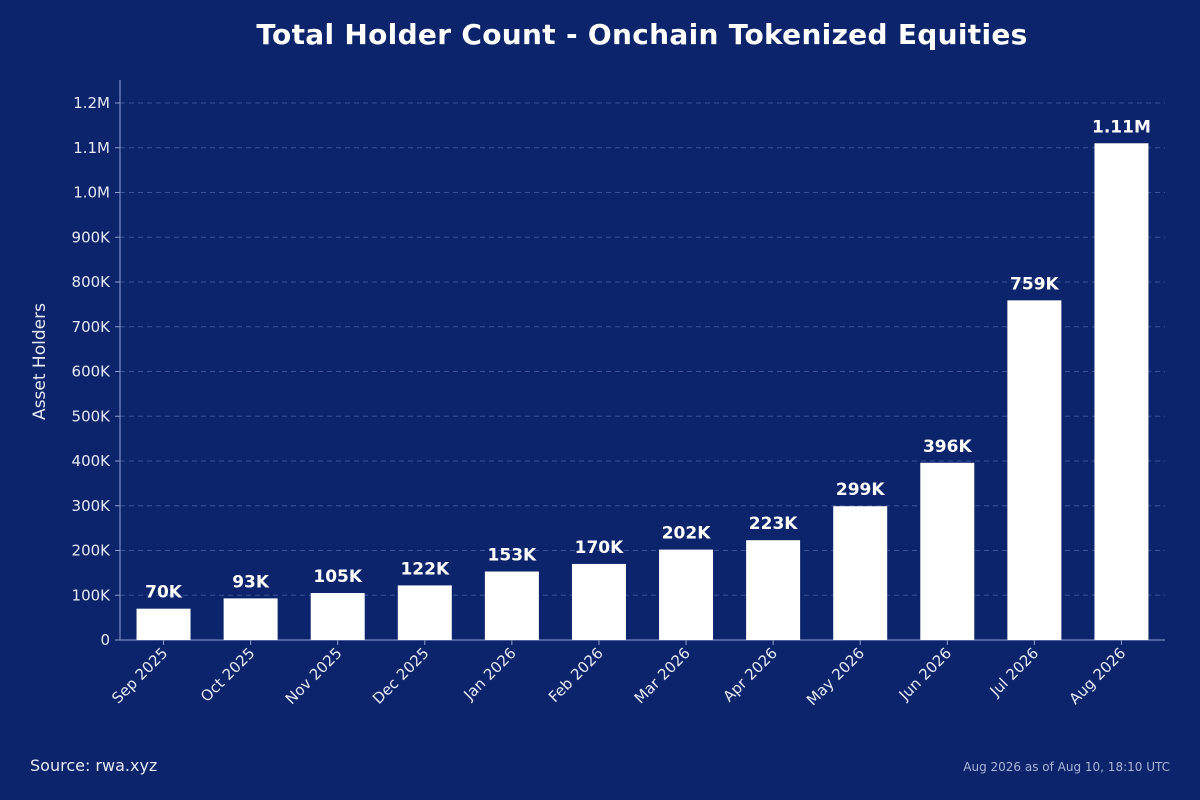  What do you see at coordinates (599, 548) in the screenshot?
I see `data-label: 170K` at bounding box center [599, 548].